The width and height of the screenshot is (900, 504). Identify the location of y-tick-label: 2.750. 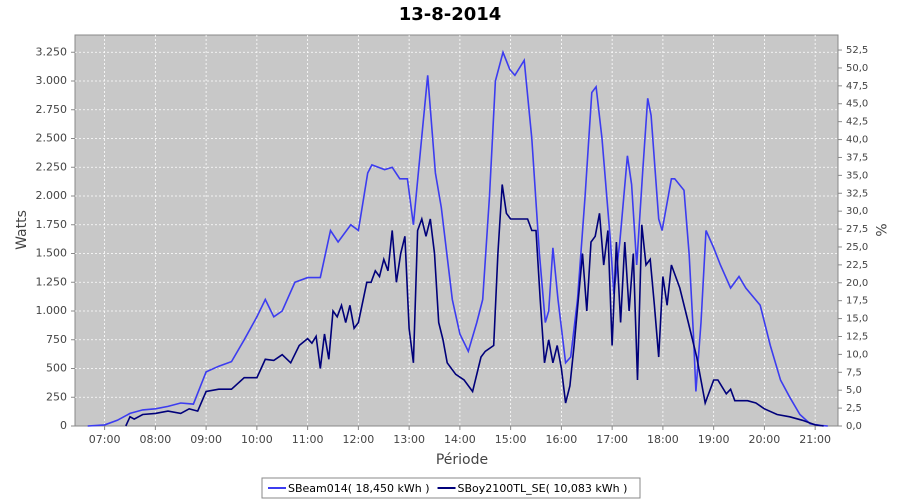
(52, 109).